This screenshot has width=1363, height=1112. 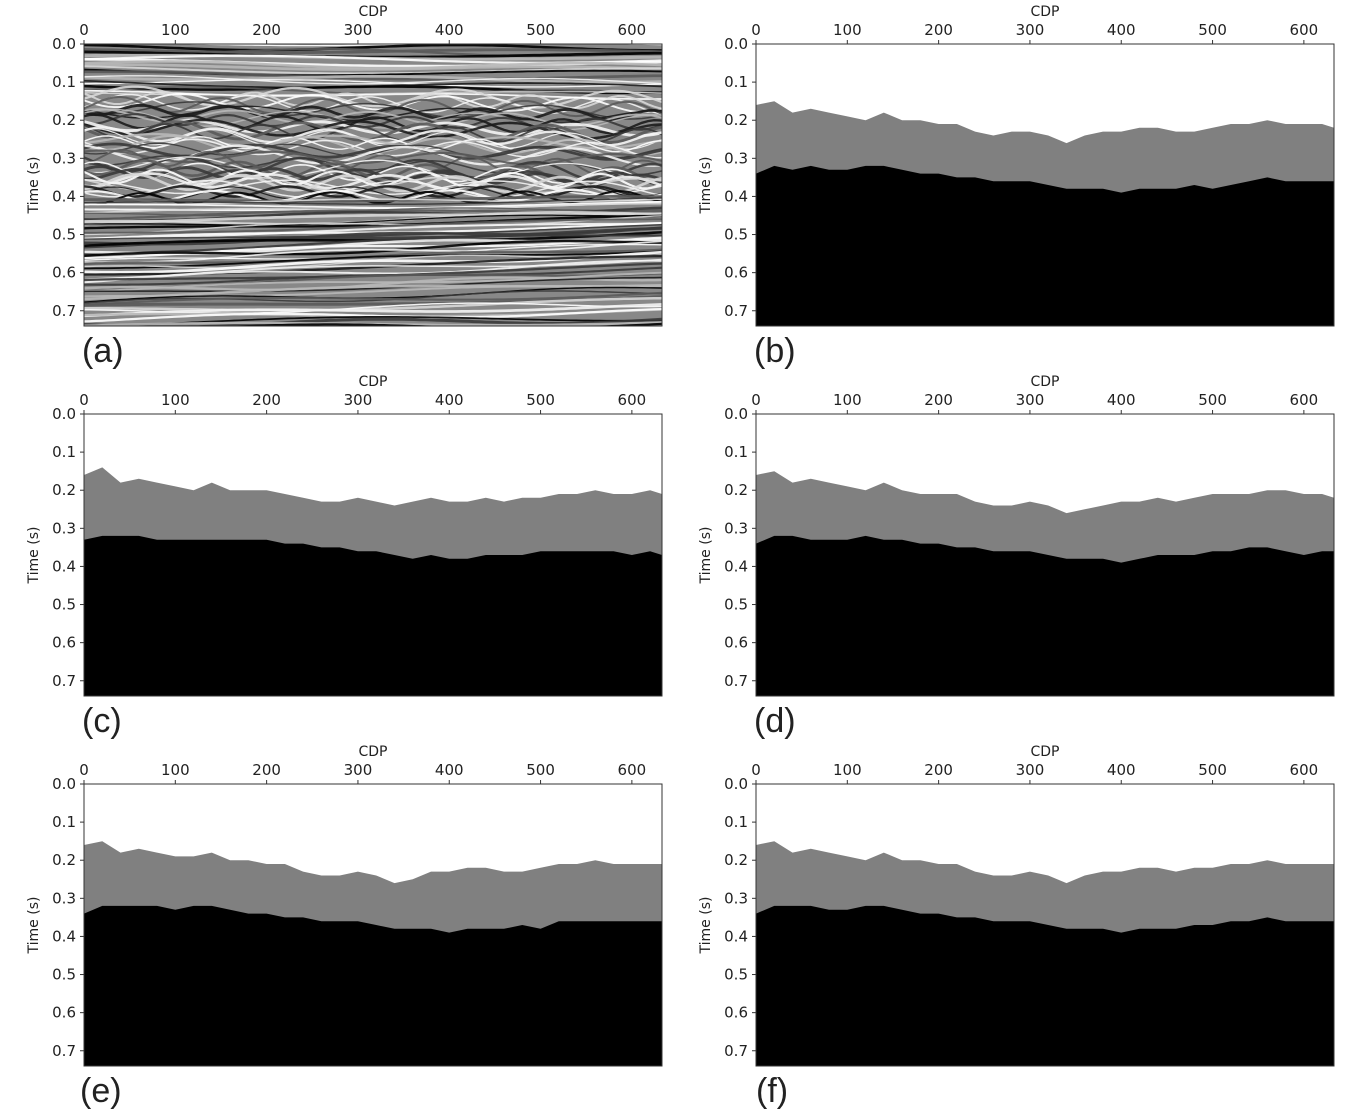 I want to click on panel-label: (c), so click(x=102, y=721).